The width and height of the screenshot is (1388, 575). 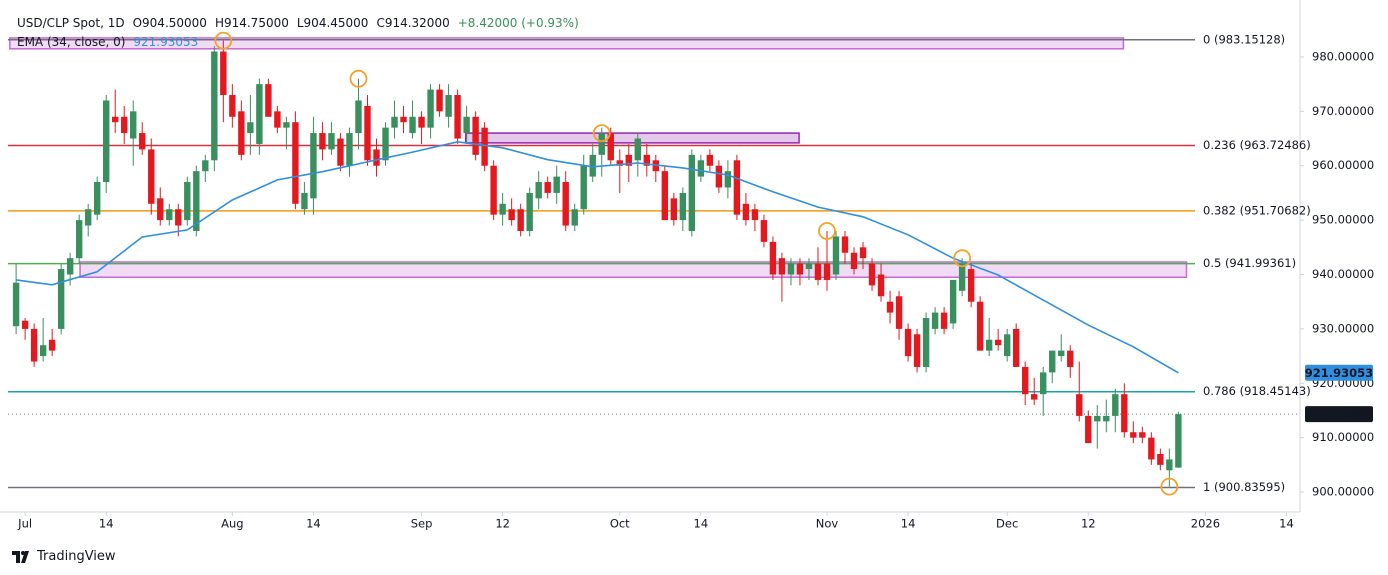 What do you see at coordinates (1205, 524) in the screenshot?
I see `x-tick-label: 2026` at bounding box center [1205, 524].